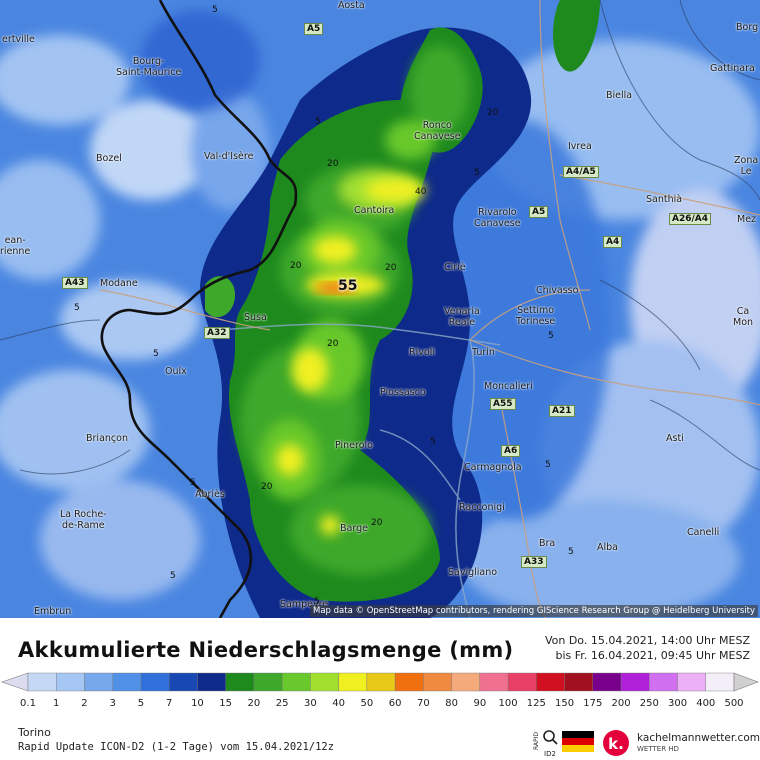 The width and height of the screenshot is (760, 760). What do you see at coordinates (304, 604) in the screenshot?
I see `town-sampeyre: Sampeyre` at bounding box center [304, 604].